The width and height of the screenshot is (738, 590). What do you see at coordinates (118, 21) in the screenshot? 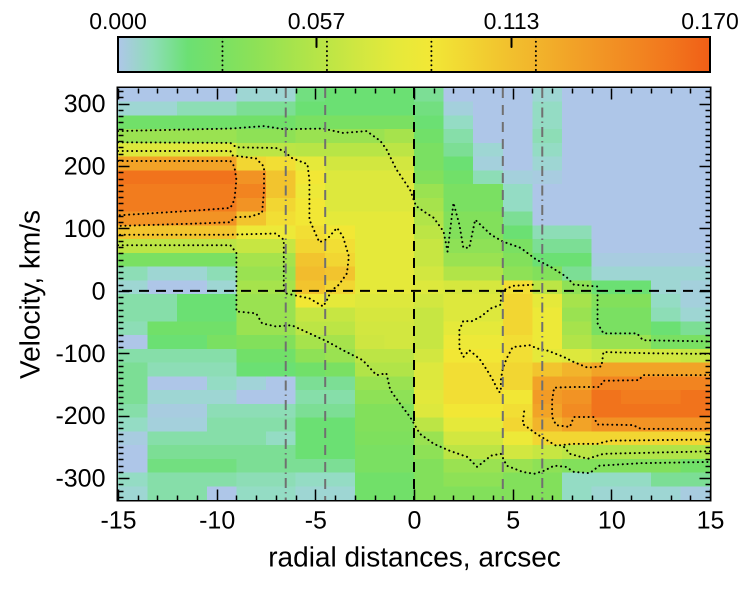
I see `color-bar-label: 0.000` at bounding box center [118, 21].